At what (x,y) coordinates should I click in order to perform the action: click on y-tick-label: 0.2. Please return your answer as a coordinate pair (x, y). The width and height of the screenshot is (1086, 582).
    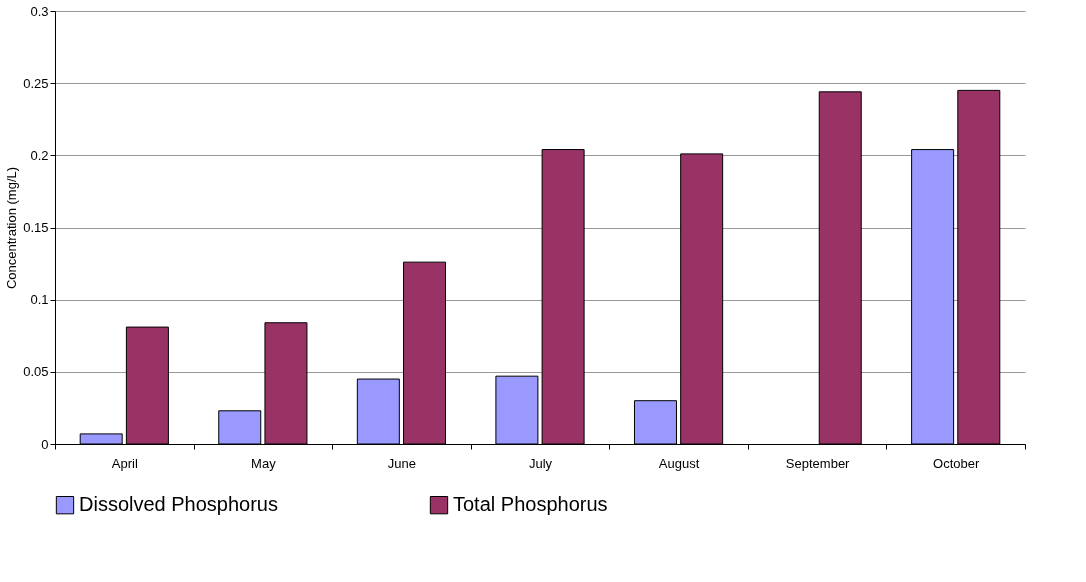
    Looking at the image, I should click on (39, 155).